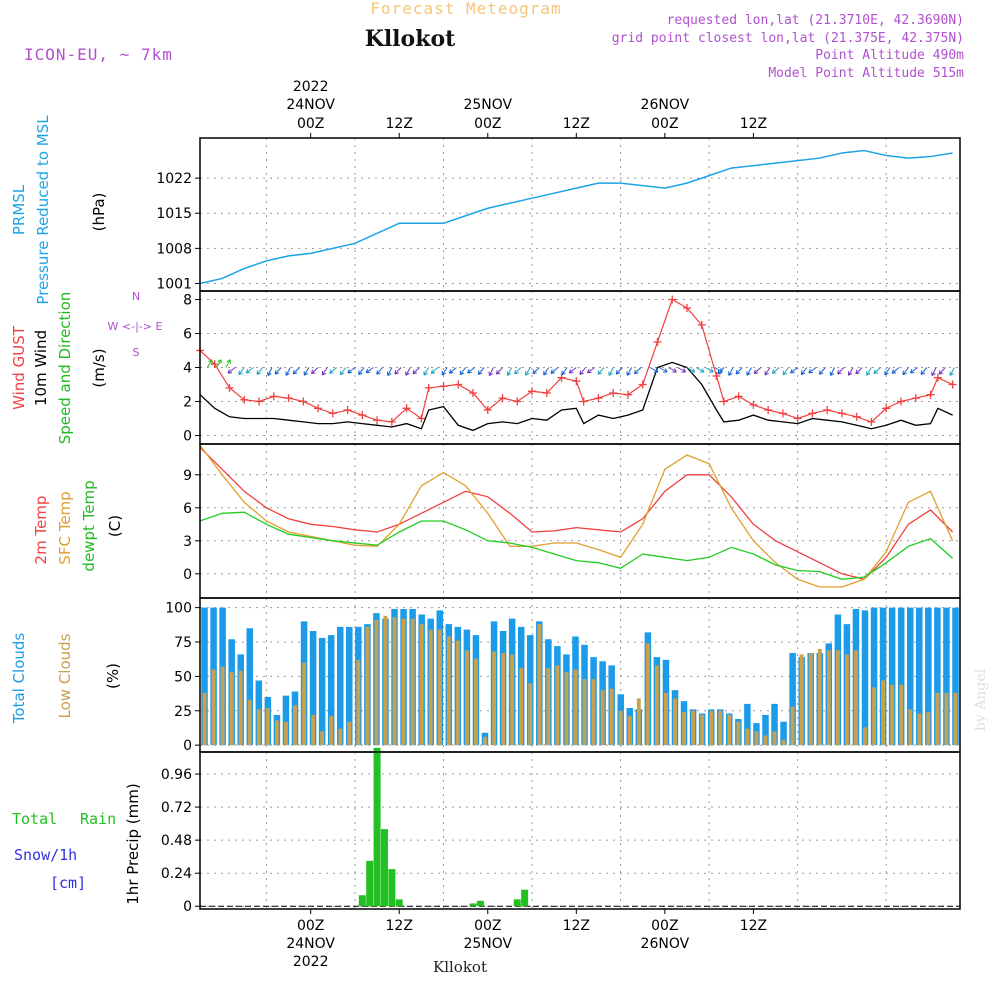 This screenshot has width=1000, height=1000. What do you see at coordinates (187, 403) in the screenshot?
I see `y-tick-label: 2` at bounding box center [187, 403].